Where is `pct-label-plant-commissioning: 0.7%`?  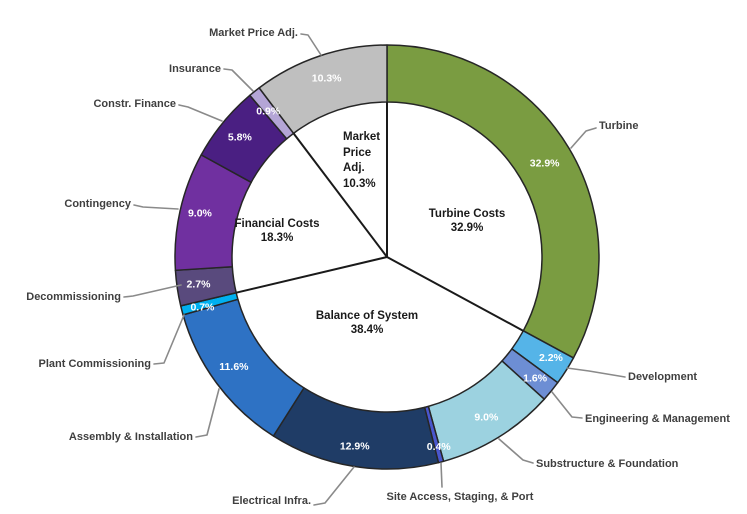
pct-label-plant-commissioning: 0.7% is located at coordinates (202, 308).